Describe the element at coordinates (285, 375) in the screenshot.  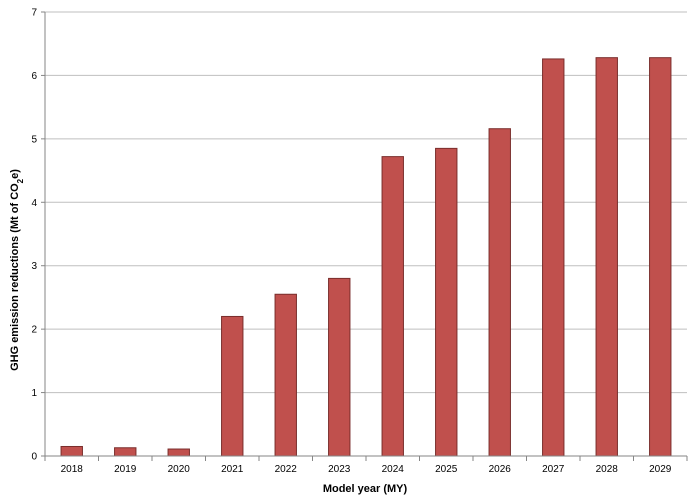
I see `bar-2022` at that location.